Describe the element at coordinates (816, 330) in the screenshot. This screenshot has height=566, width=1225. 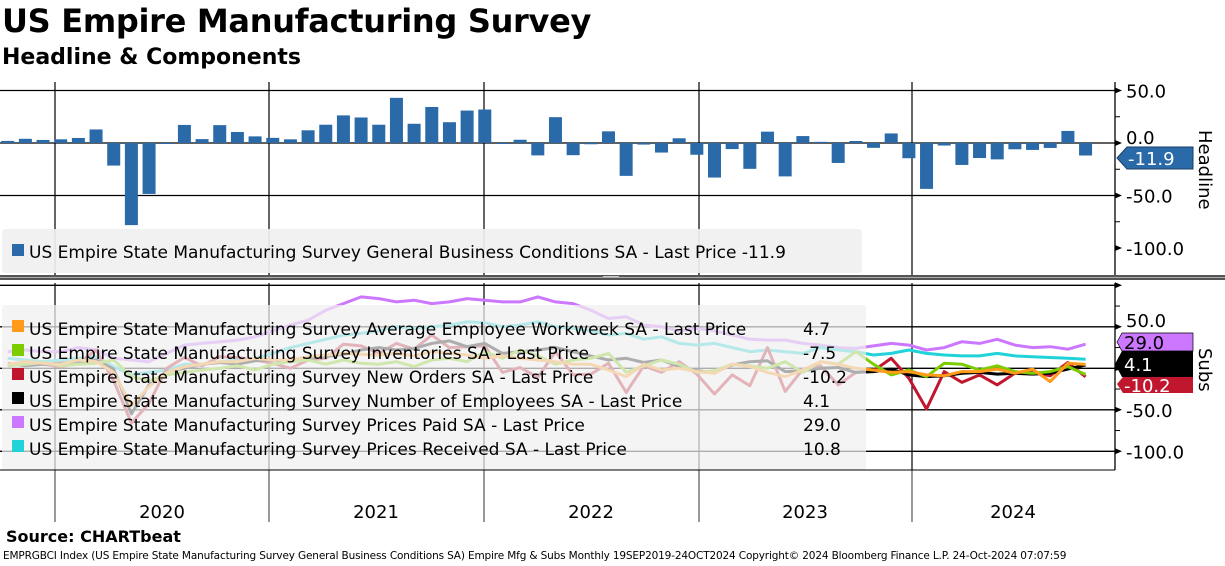
I see `legend-value: 4.7` at that location.